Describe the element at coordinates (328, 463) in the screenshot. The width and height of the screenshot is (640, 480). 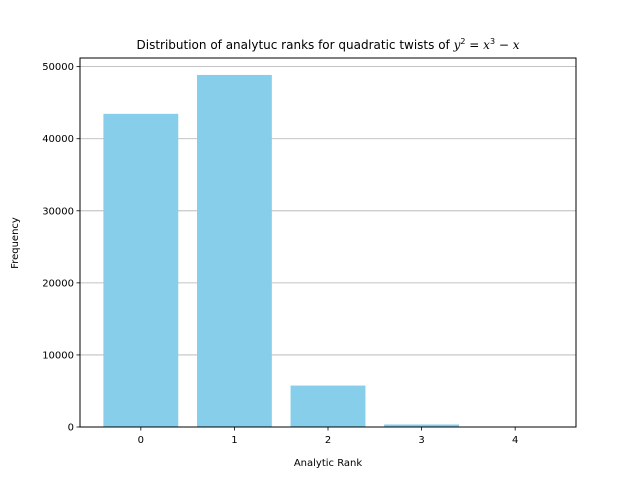
I see `x-axis-label: Analytic Rank` at that location.